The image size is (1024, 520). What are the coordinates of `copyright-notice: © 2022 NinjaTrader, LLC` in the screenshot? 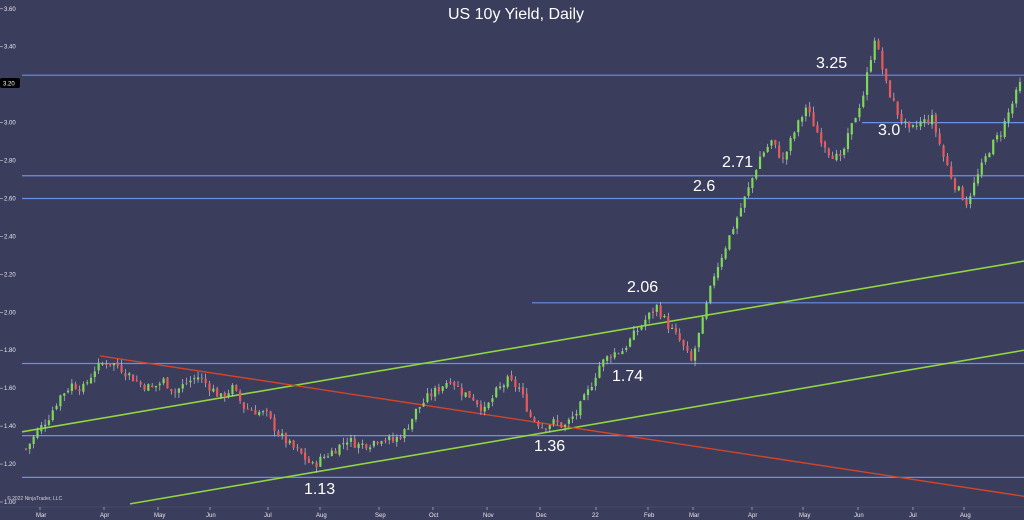 It's located at (35, 498).